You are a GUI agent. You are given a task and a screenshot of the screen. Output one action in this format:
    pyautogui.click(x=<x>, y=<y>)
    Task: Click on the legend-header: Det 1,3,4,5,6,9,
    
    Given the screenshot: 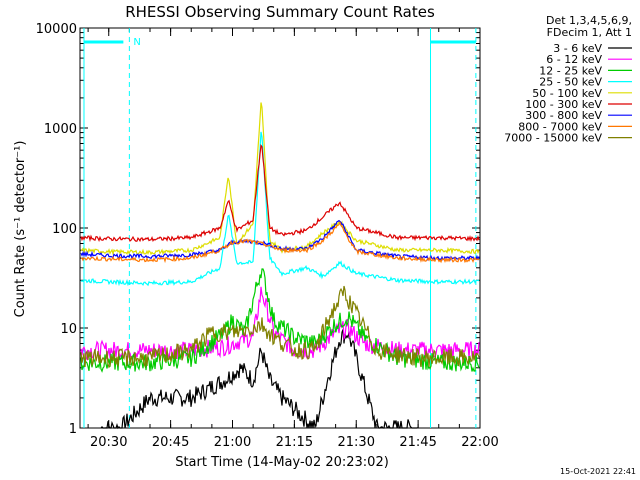 What is the action you would take?
    pyautogui.click(x=589, y=20)
    